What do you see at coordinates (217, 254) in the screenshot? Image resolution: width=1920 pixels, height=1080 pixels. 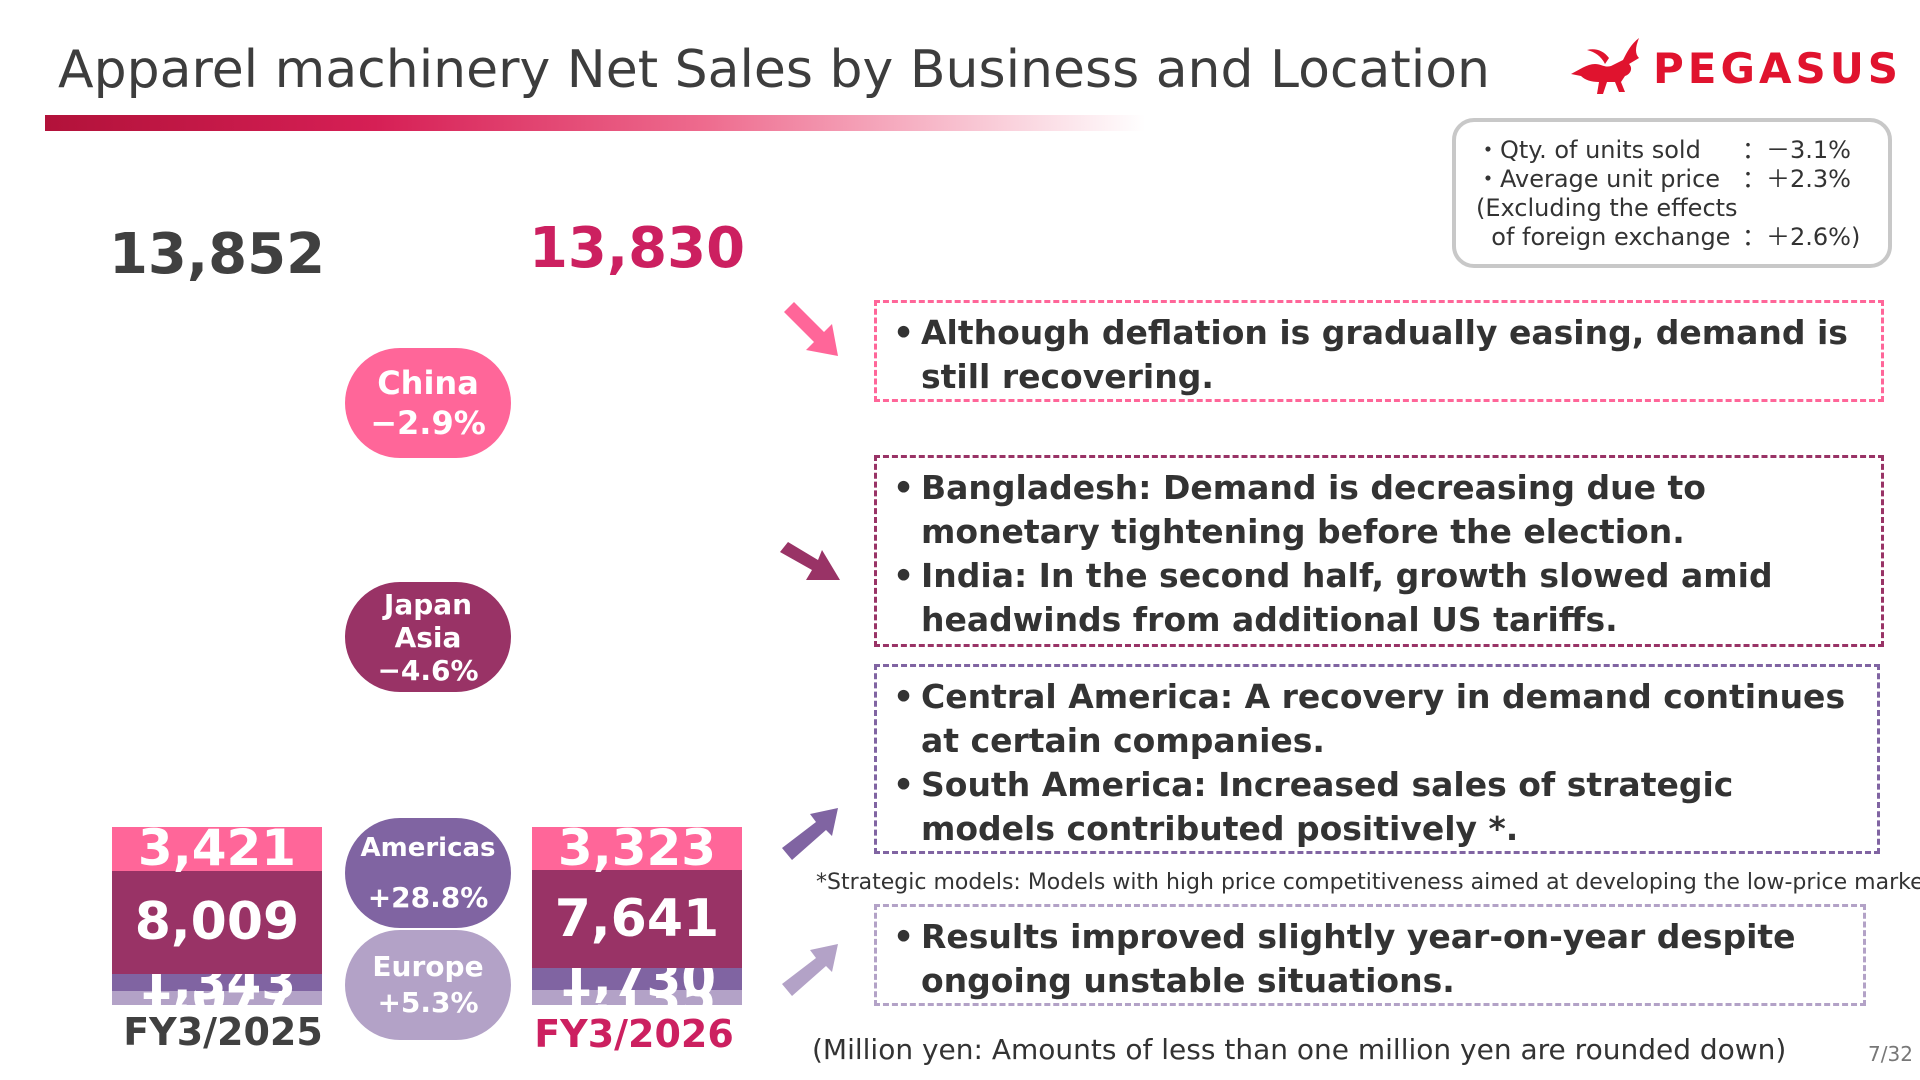 I see `total-label-fy2025: 13,852` at bounding box center [217, 254].